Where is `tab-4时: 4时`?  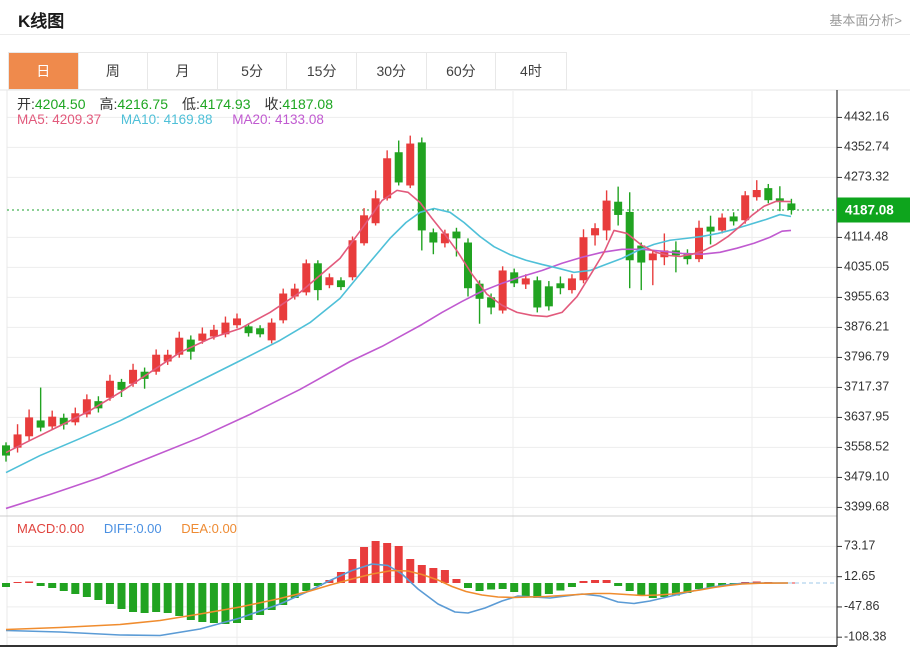
tab-4时: 4时 is located at coordinates (531, 71).